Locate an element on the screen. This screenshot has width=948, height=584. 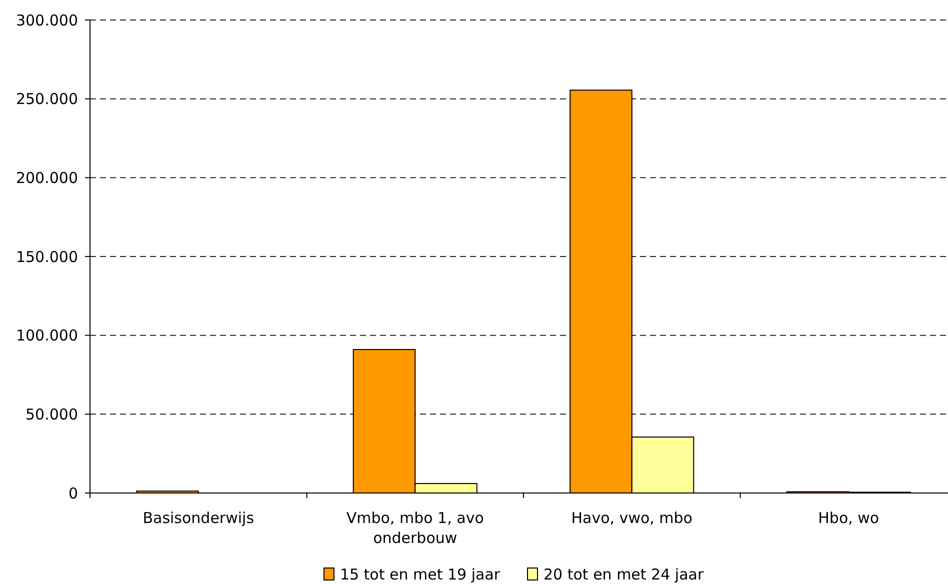
y-tick-label: 300.000 is located at coordinates (47, 20).